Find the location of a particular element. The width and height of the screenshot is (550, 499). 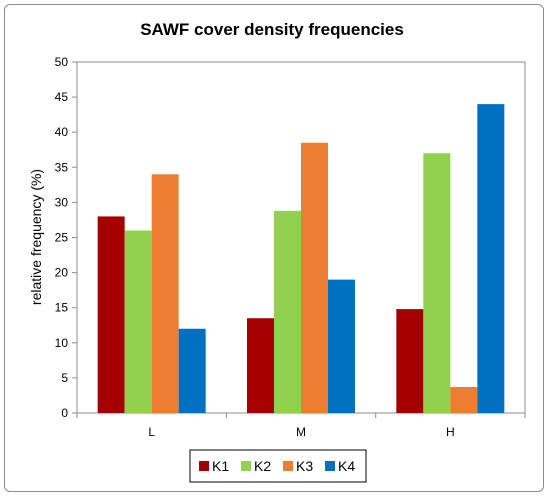

y-tick-label: 5 is located at coordinates (64, 378).